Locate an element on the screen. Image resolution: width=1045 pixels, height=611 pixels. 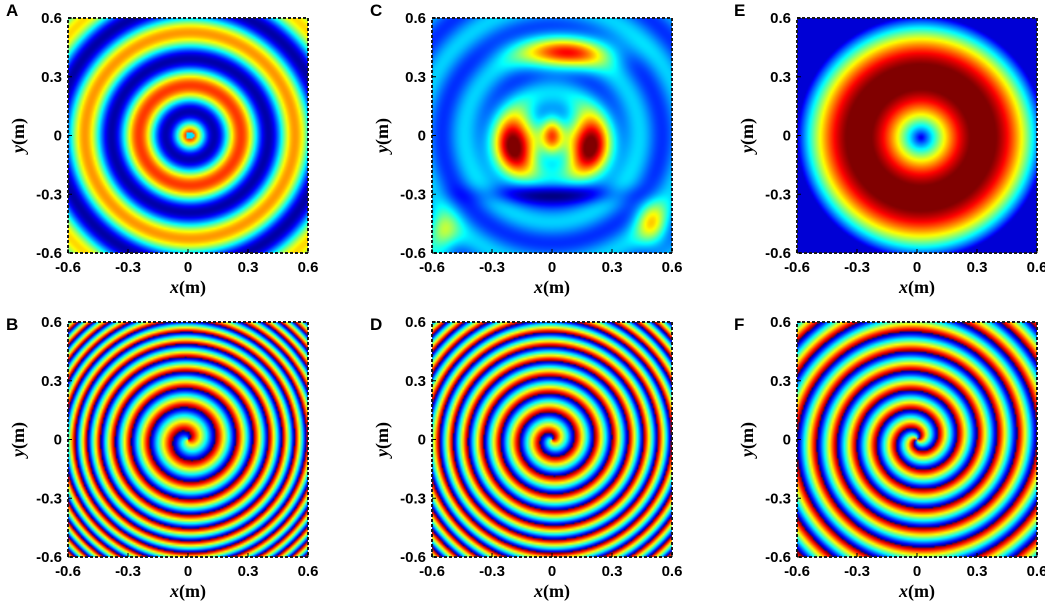
panel-f: F-0.6 -0.3 0 0.3 0.60.60.30-0.3-0.6x(m)y(m) is located at coordinates (889, 458).